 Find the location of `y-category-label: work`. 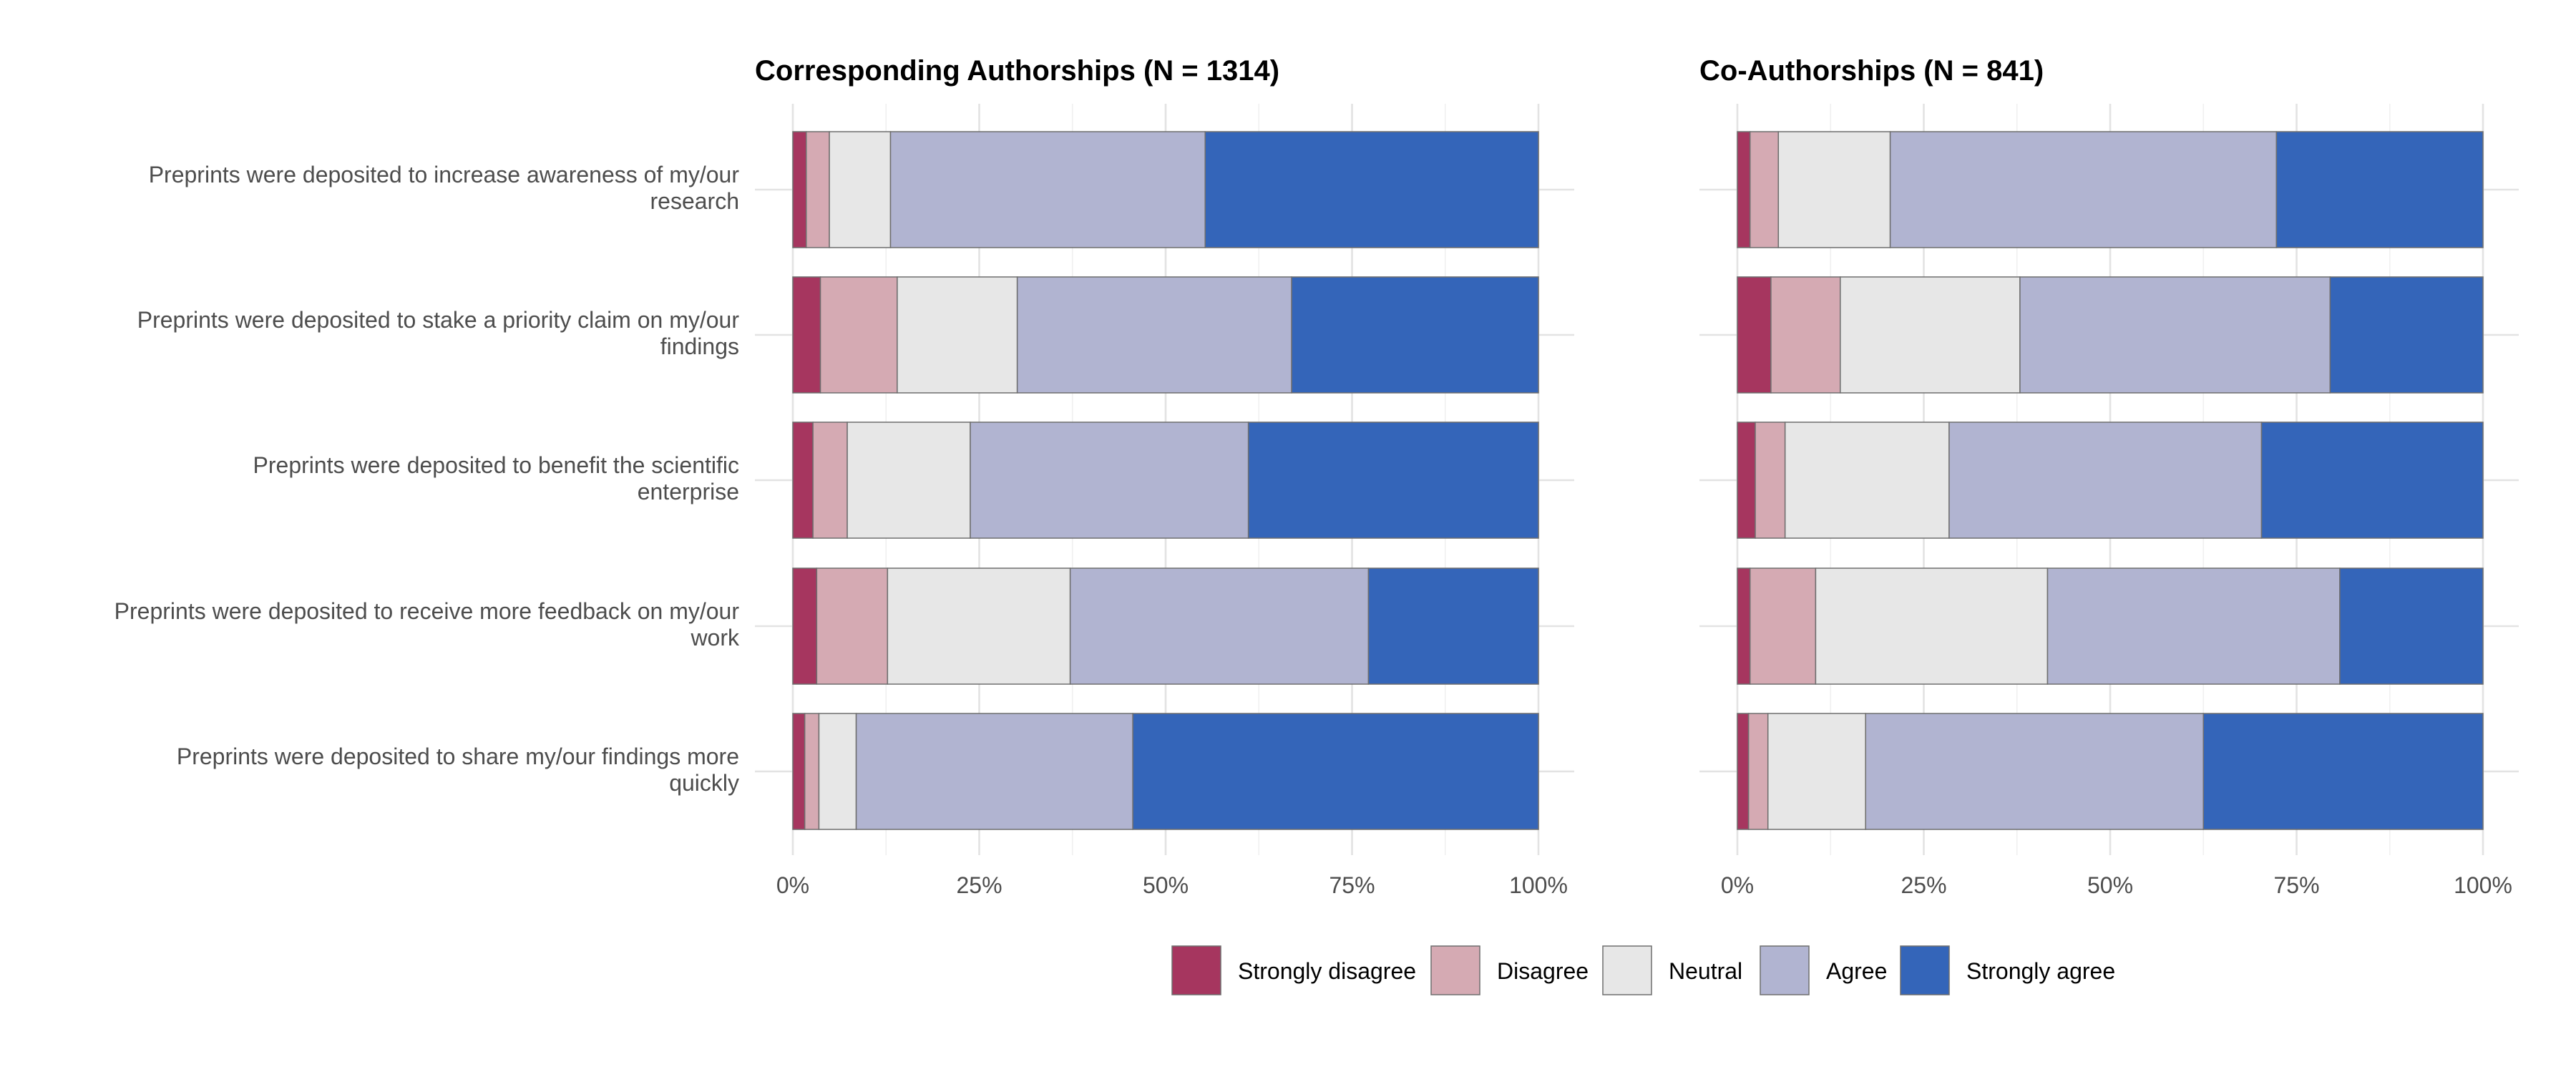

y-category-label: work is located at coordinates (715, 637).